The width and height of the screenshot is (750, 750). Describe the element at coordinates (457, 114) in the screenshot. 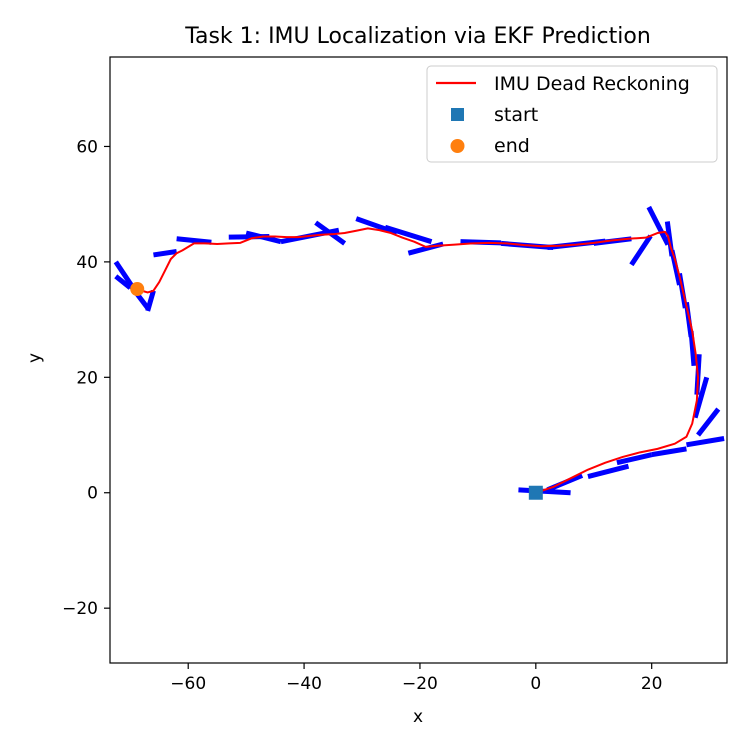

I see `legend-square-swatch` at that location.